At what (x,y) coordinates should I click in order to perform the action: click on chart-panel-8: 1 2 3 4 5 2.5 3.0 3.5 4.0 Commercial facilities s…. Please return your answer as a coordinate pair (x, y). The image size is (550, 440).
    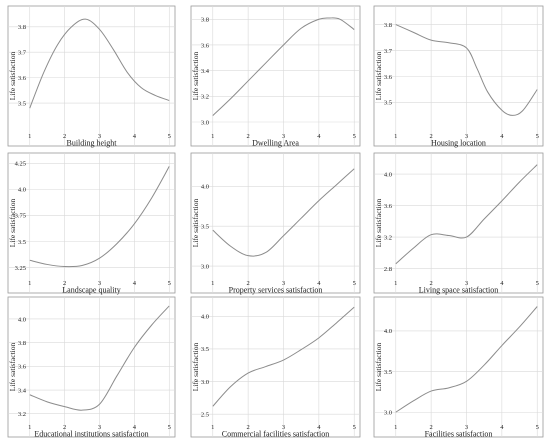
    Looking at the image, I should click on (275, 367).